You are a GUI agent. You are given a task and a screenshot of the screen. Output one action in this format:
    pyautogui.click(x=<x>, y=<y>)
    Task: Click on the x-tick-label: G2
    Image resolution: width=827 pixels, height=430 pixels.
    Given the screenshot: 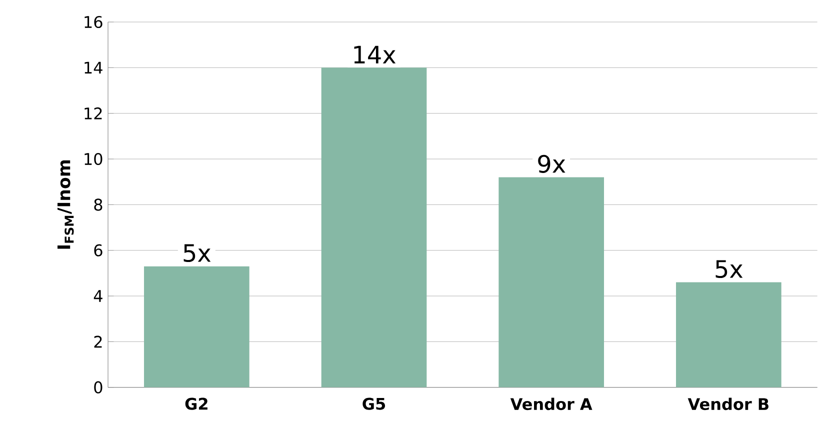 What is the action you would take?
    pyautogui.click(x=196, y=404)
    